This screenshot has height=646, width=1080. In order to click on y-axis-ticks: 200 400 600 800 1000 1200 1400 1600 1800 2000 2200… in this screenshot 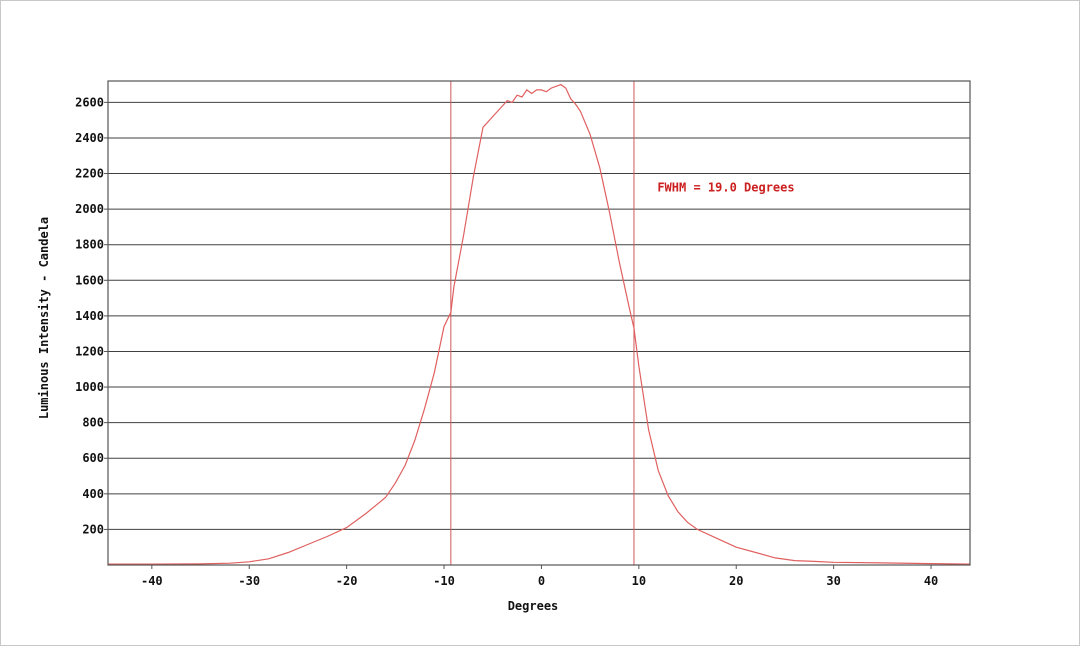, I will do `click(91, 315)`.